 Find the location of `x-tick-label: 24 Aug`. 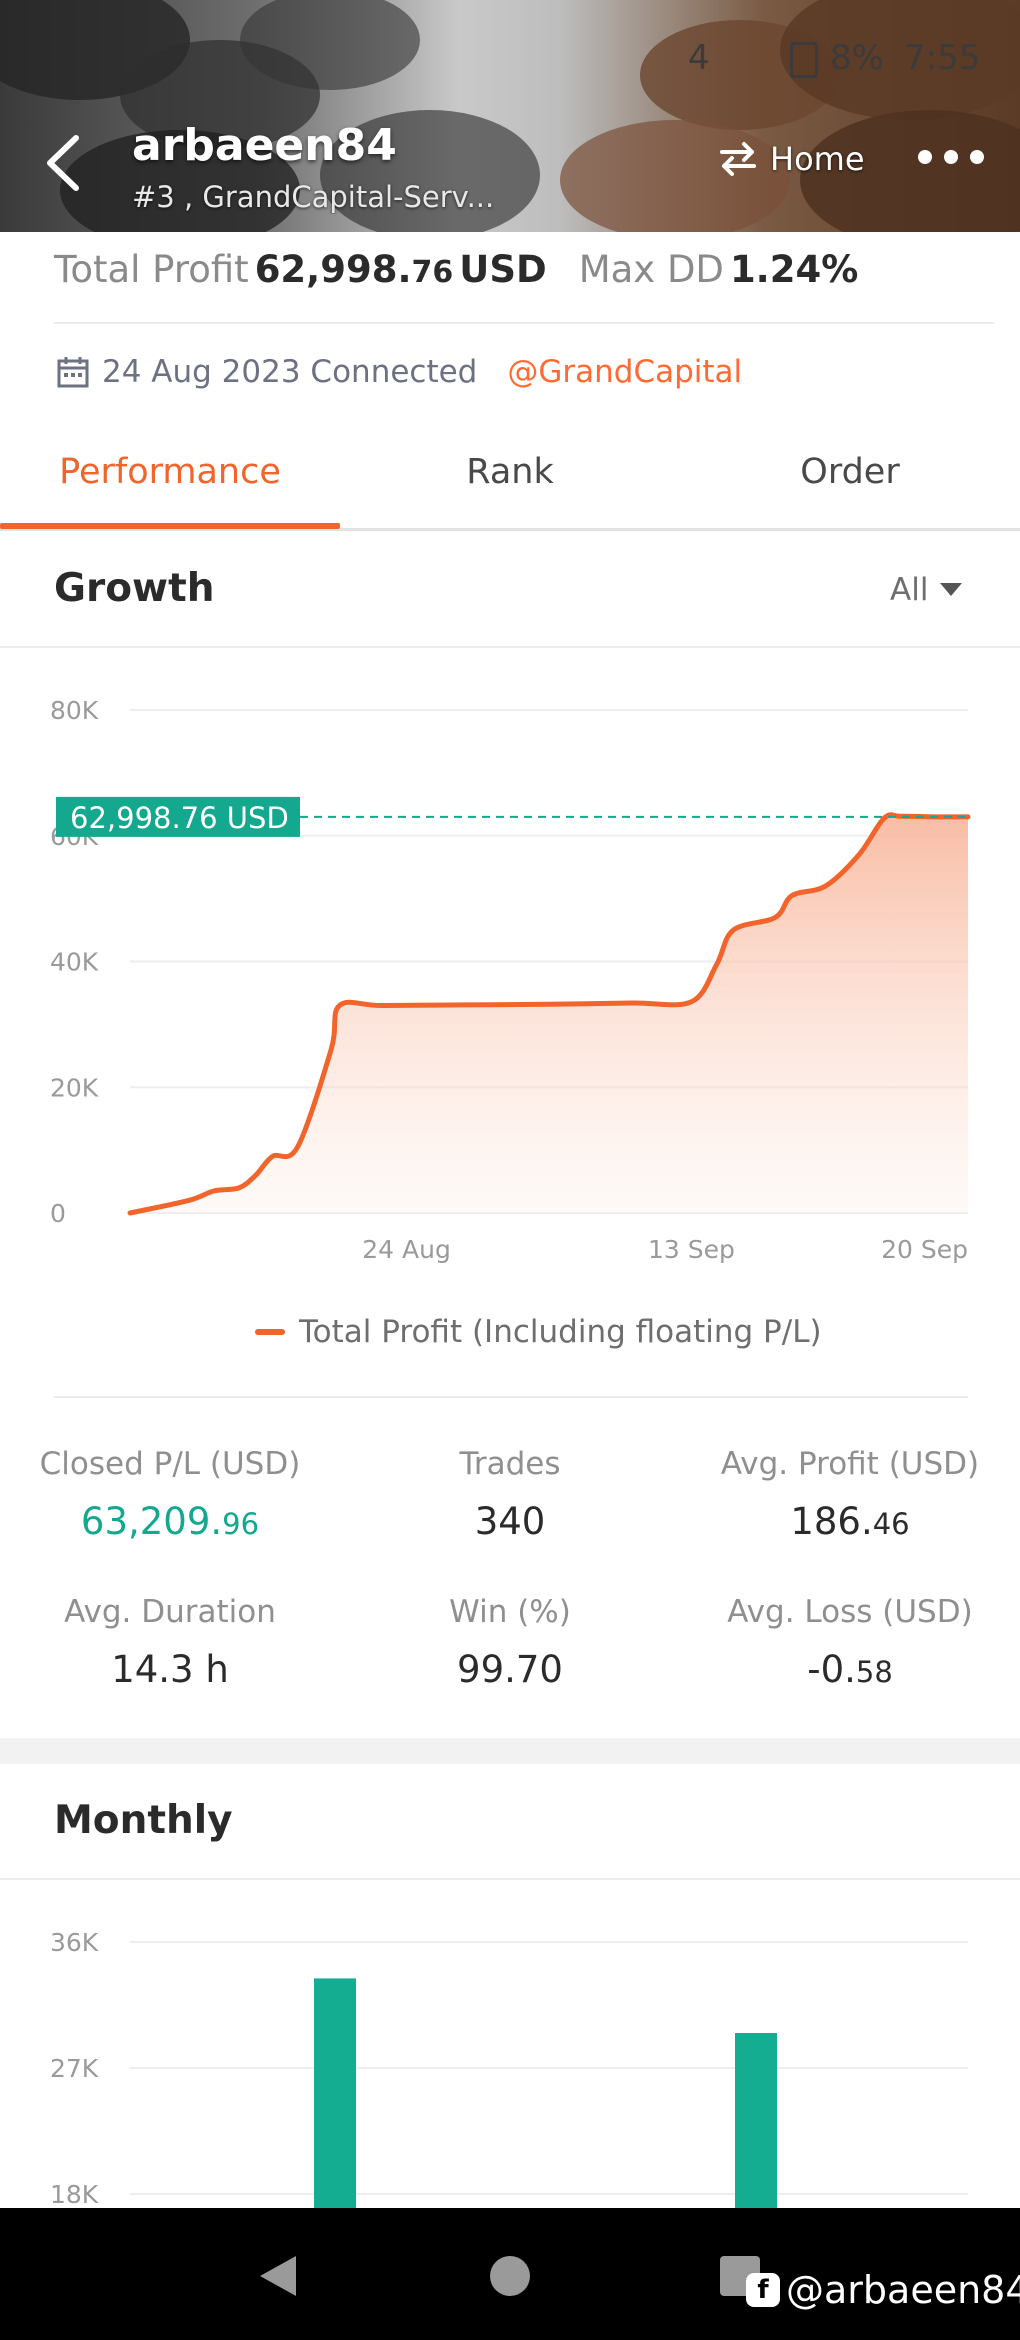

x-tick-label: 24 Aug is located at coordinates (406, 1249).